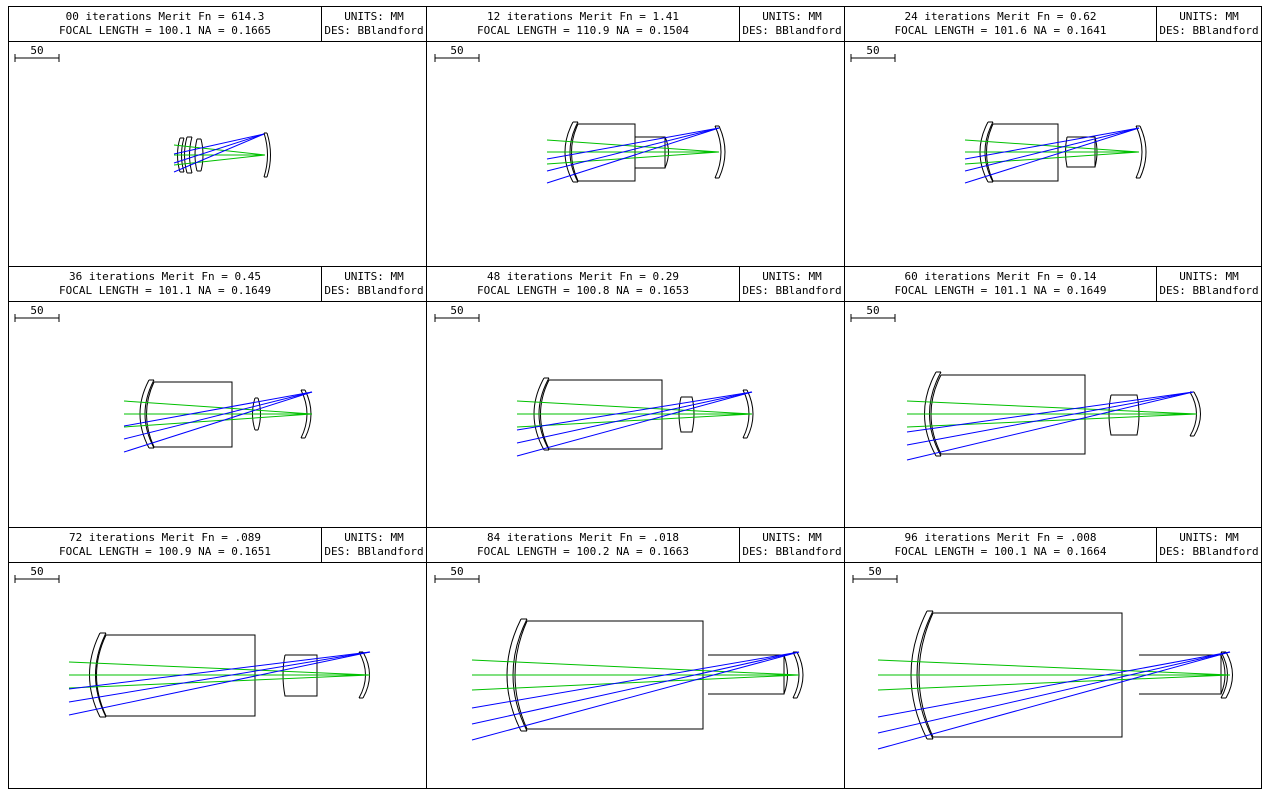 This screenshot has width=1264, height=789. What do you see at coordinates (583, 290) in the screenshot?
I see `focal-length-na-text: FOCAL LENGTH = 100.8 NA = 0.1653` at bounding box center [583, 290].